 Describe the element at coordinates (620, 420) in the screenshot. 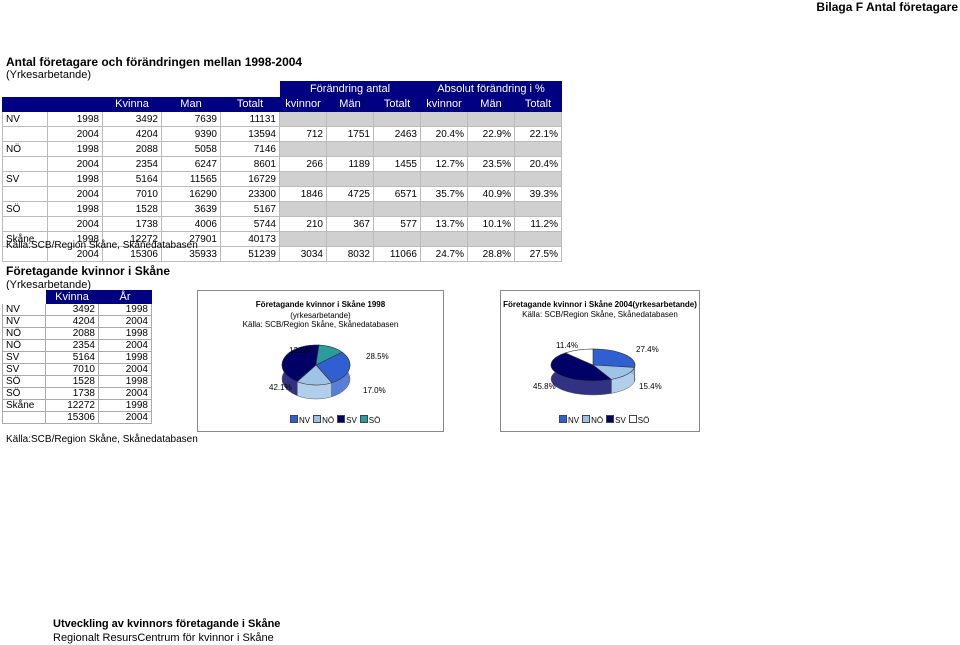

I see `legend-label: SV` at that location.